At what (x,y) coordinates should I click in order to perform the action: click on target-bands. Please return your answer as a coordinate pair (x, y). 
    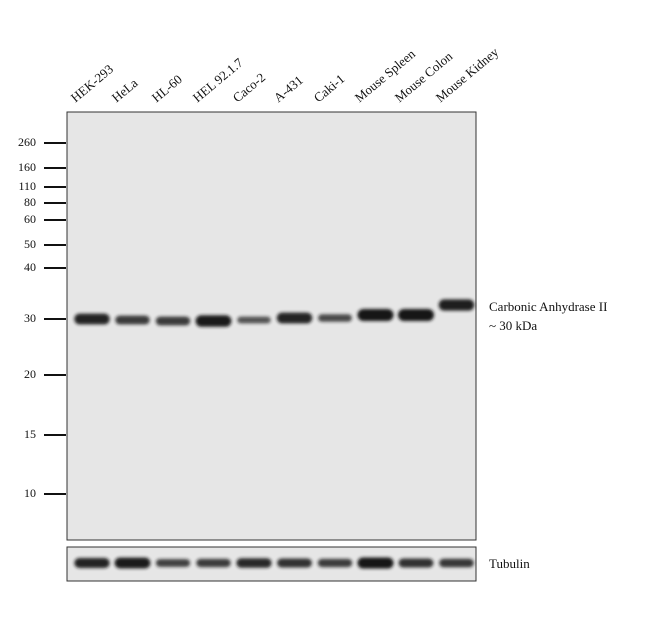
    Looking at the image, I should click on (274, 313).